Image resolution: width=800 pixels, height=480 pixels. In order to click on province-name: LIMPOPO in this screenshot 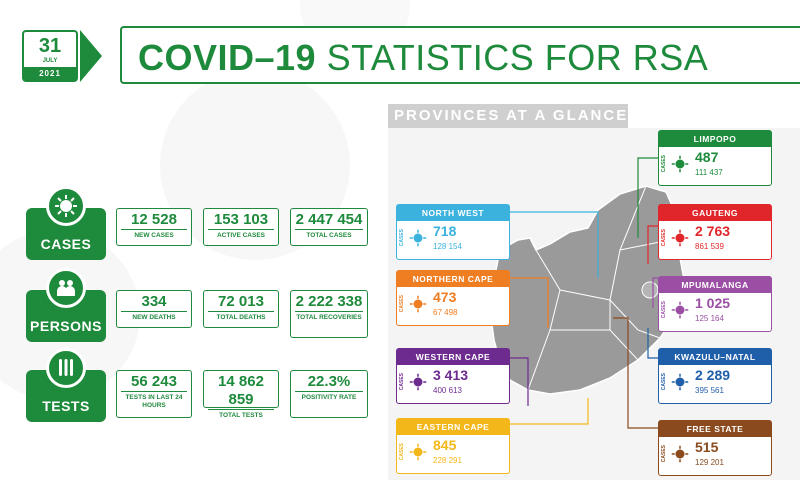, I will do `click(715, 139)`.